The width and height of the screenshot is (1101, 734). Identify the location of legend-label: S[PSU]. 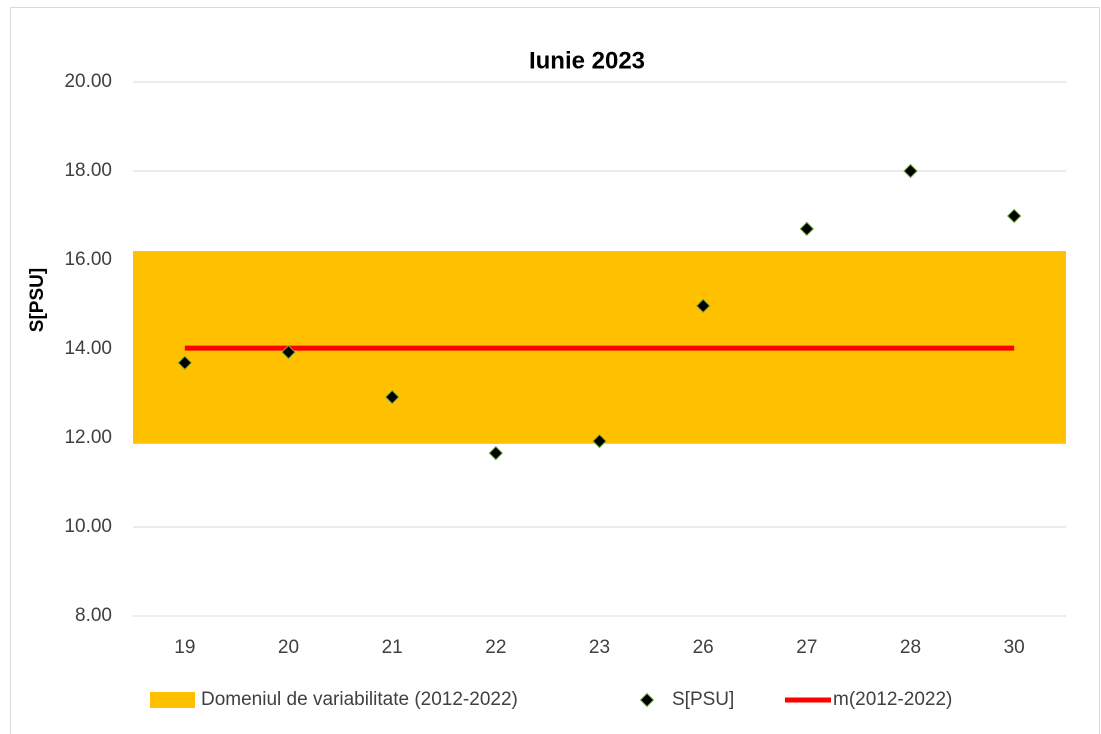
(703, 699).